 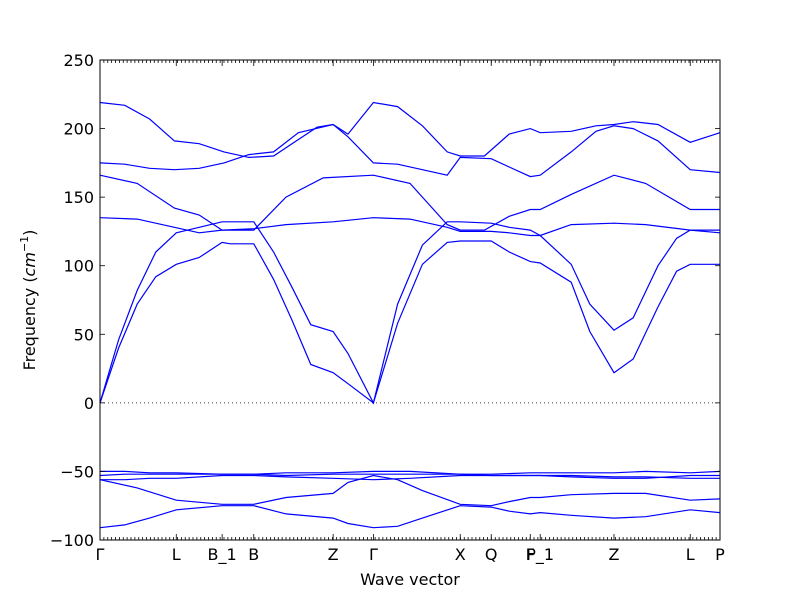 What do you see at coordinates (89, 403) in the screenshot?
I see `y-tick-label: 0` at bounding box center [89, 403].